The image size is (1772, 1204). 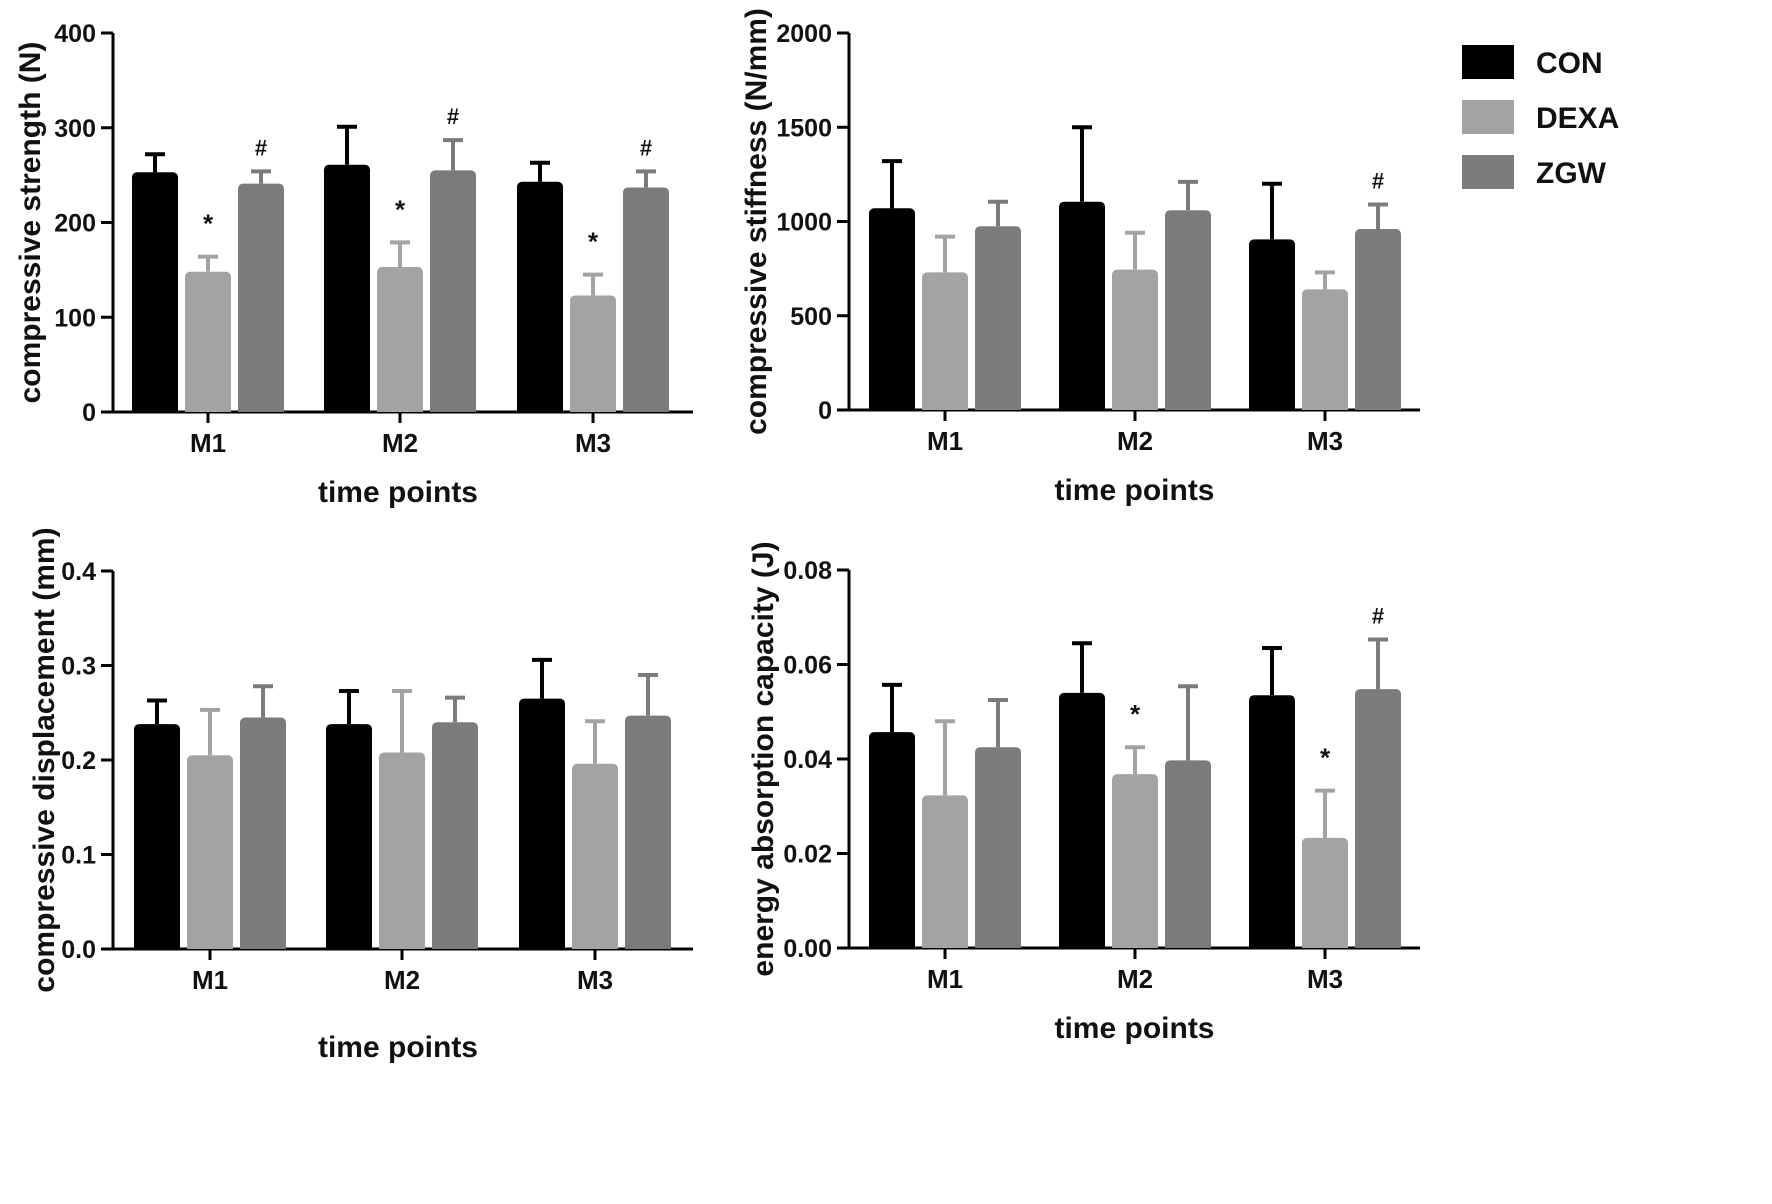 I want to click on y-tick-label: 0.3, so click(x=78, y=667).